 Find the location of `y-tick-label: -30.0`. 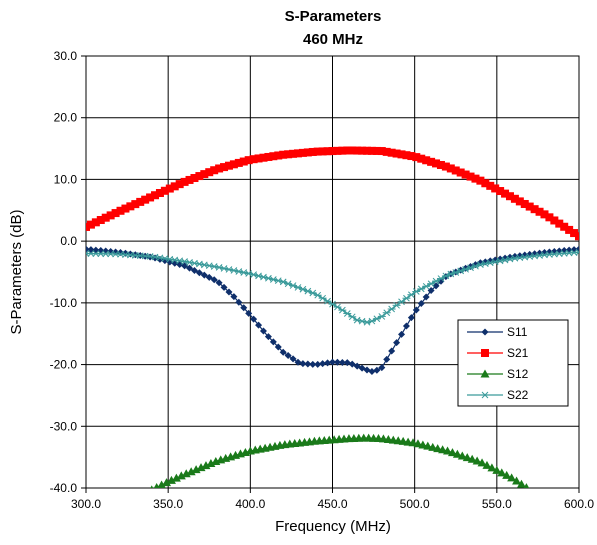

y-tick-label: -30.0 is located at coordinates (64, 426).